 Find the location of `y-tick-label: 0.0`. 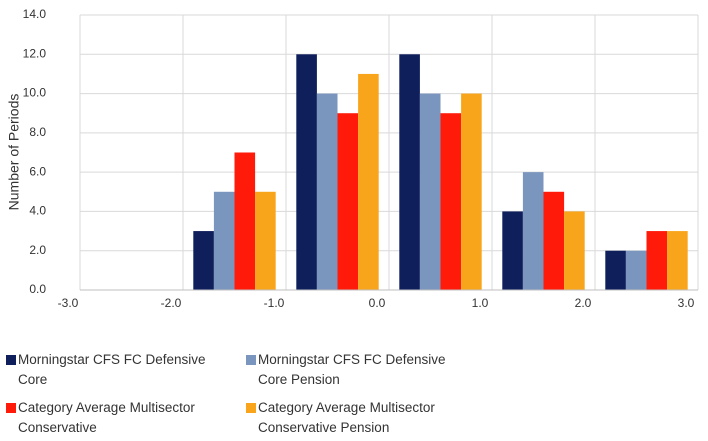

y-tick-label: 0.0 is located at coordinates (37, 289).